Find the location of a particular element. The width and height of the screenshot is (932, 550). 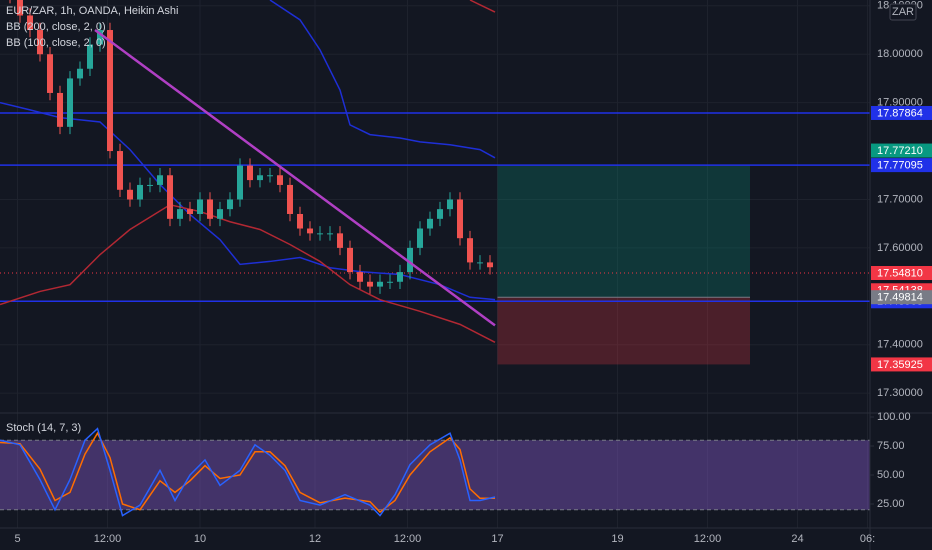

y-tick-label: 17.90000 is located at coordinates (900, 103).